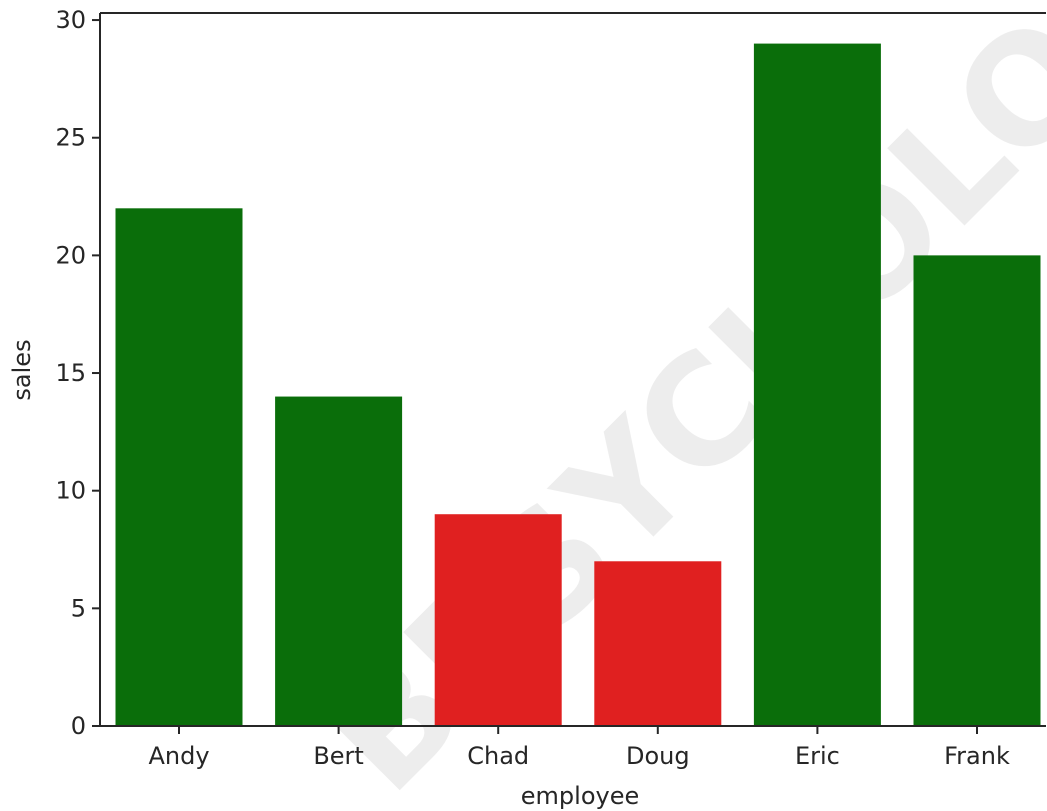 The height and width of the screenshot is (811, 1047). I want to click on x-tick-label: Eric, so click(817, 756).